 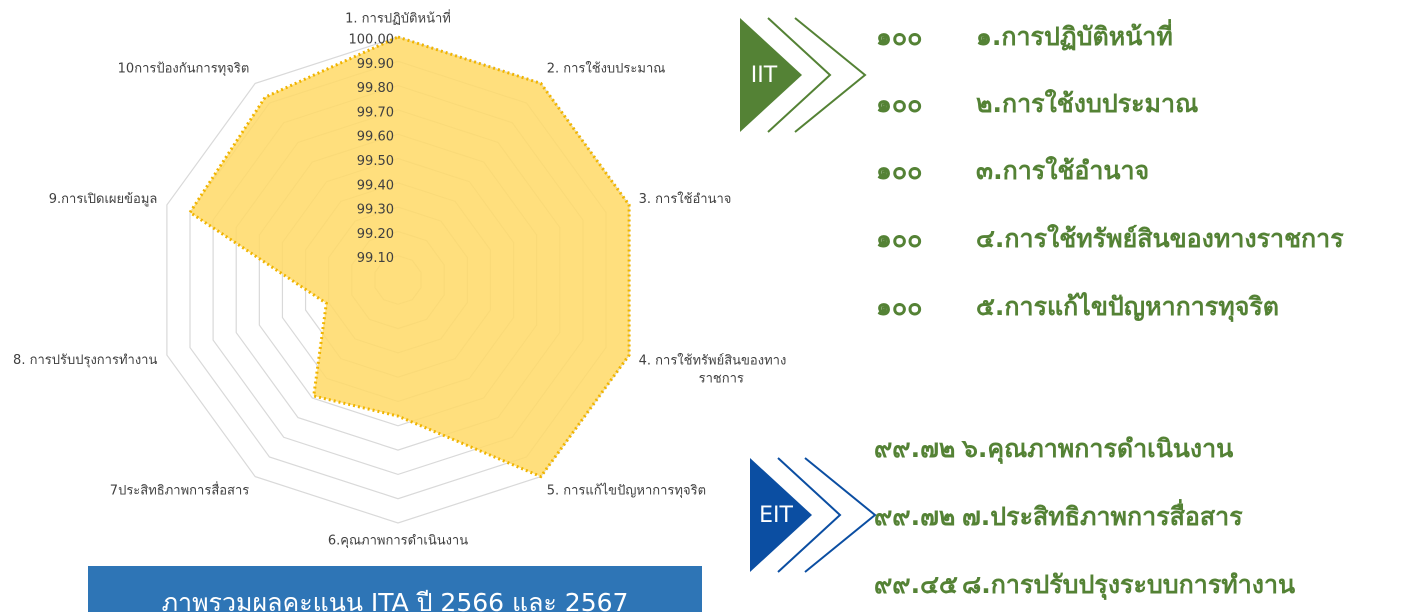 What do you see at coordinates (685, 199) in the screenshot?
I see `axis-label: 3. การใช้อำนาจ` at bounding box center [685, 199].